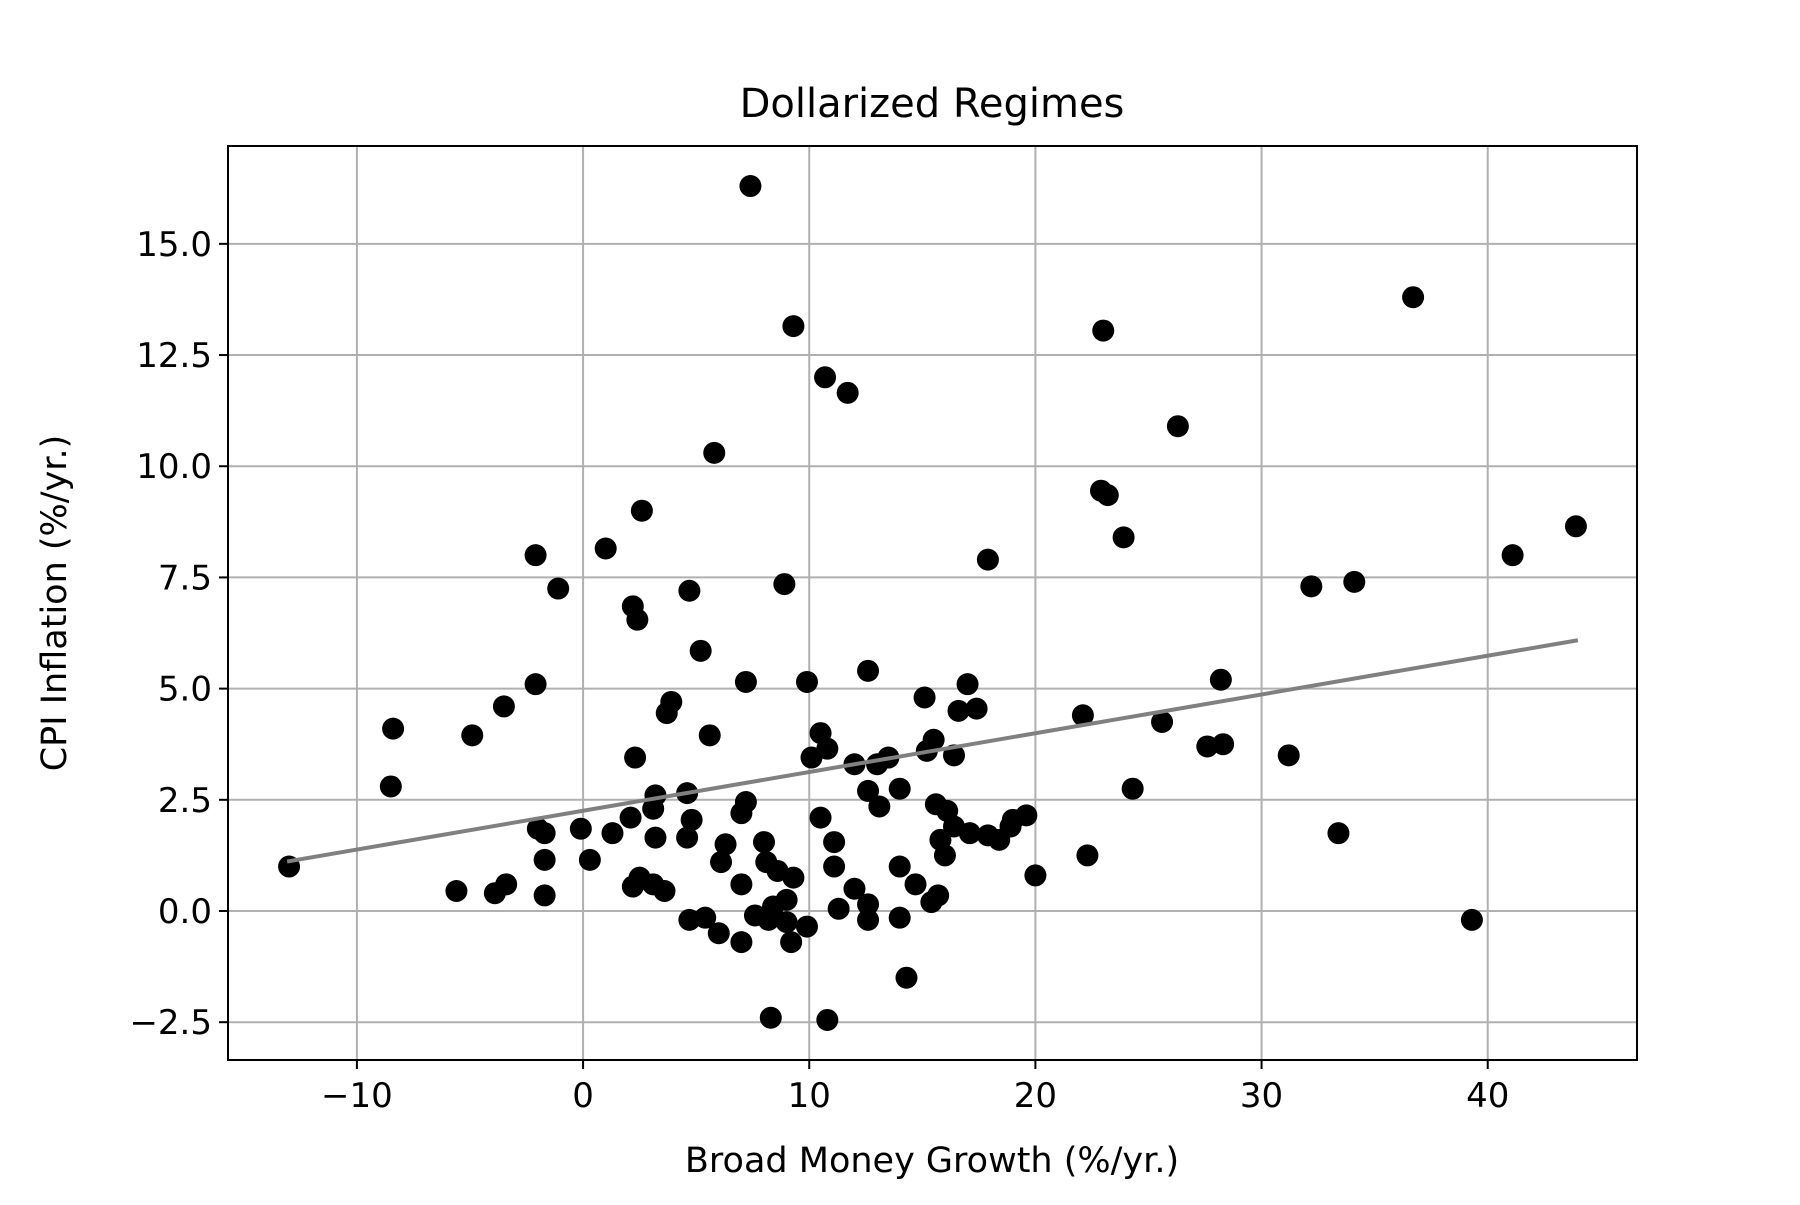 Image resolution: width=1800 pixels, height=1205 pixels. I want to click on x-tick-label: −10, so click(357, 1096).